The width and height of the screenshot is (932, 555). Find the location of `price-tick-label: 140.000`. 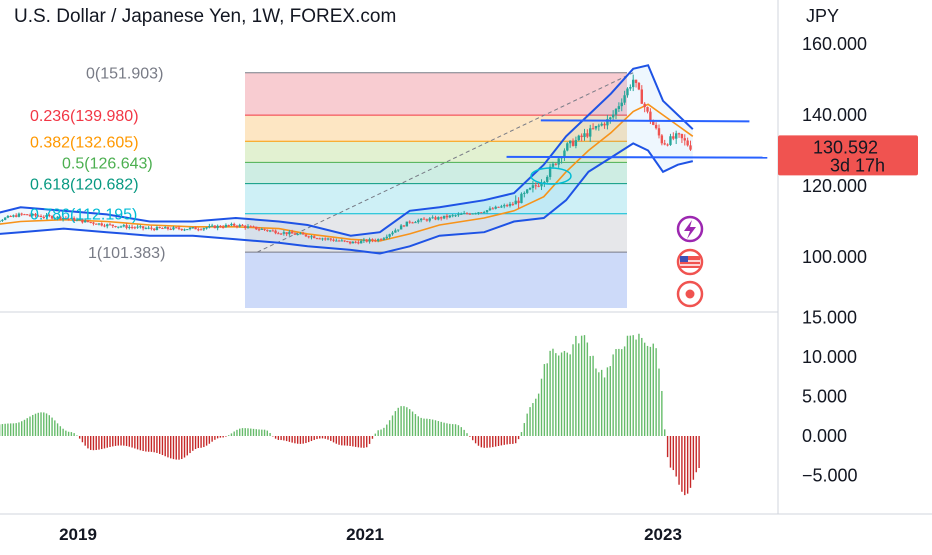

price-tick-label: 140.000 is located at coordinates (834, 115).